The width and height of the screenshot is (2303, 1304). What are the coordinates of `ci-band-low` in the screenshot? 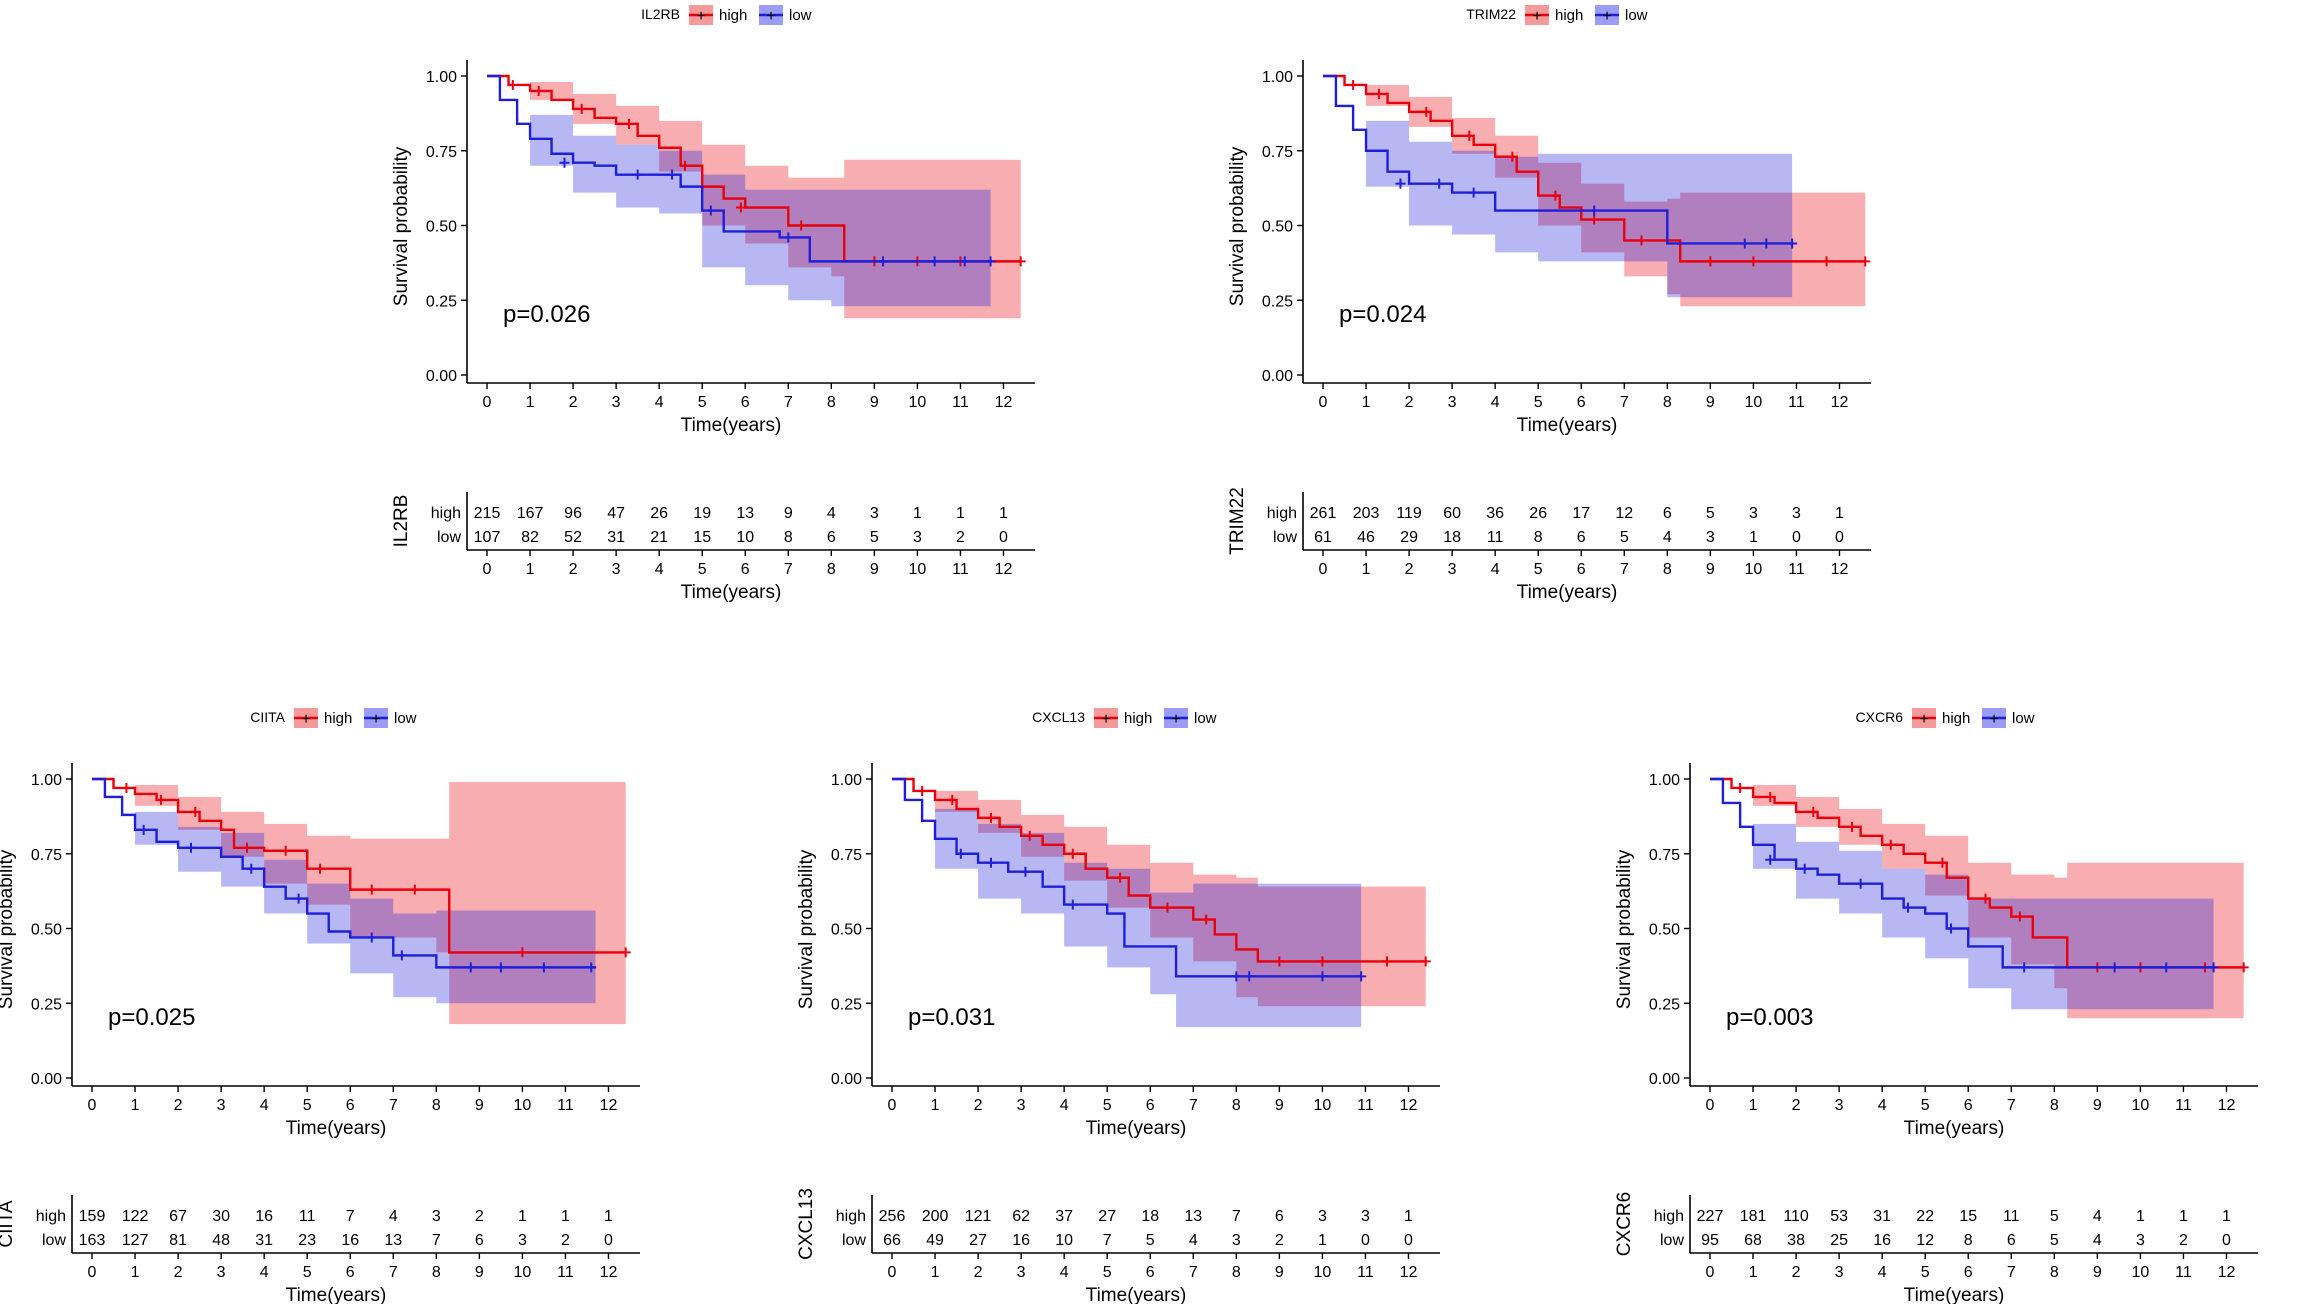 It's located at (1558, 187).